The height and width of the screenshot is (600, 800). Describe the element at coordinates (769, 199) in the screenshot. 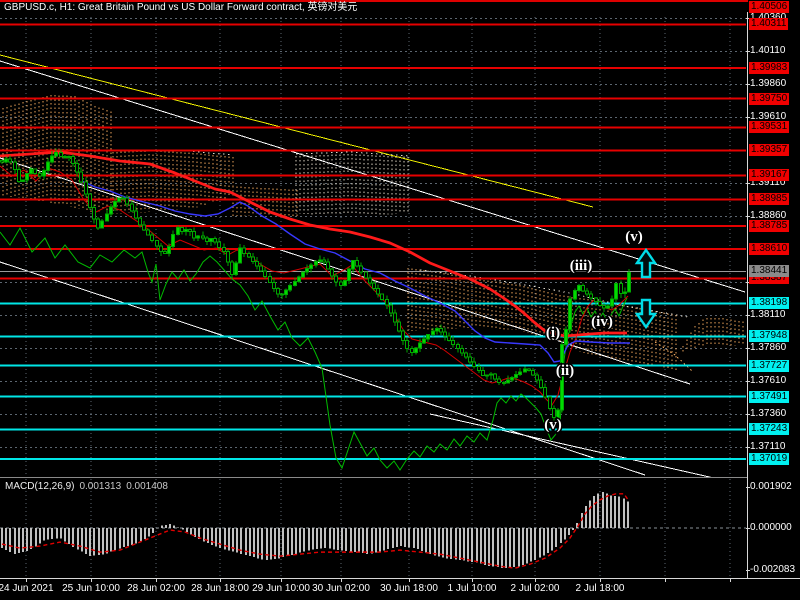

I see `resistance-price-label: 1.38985` at that location.